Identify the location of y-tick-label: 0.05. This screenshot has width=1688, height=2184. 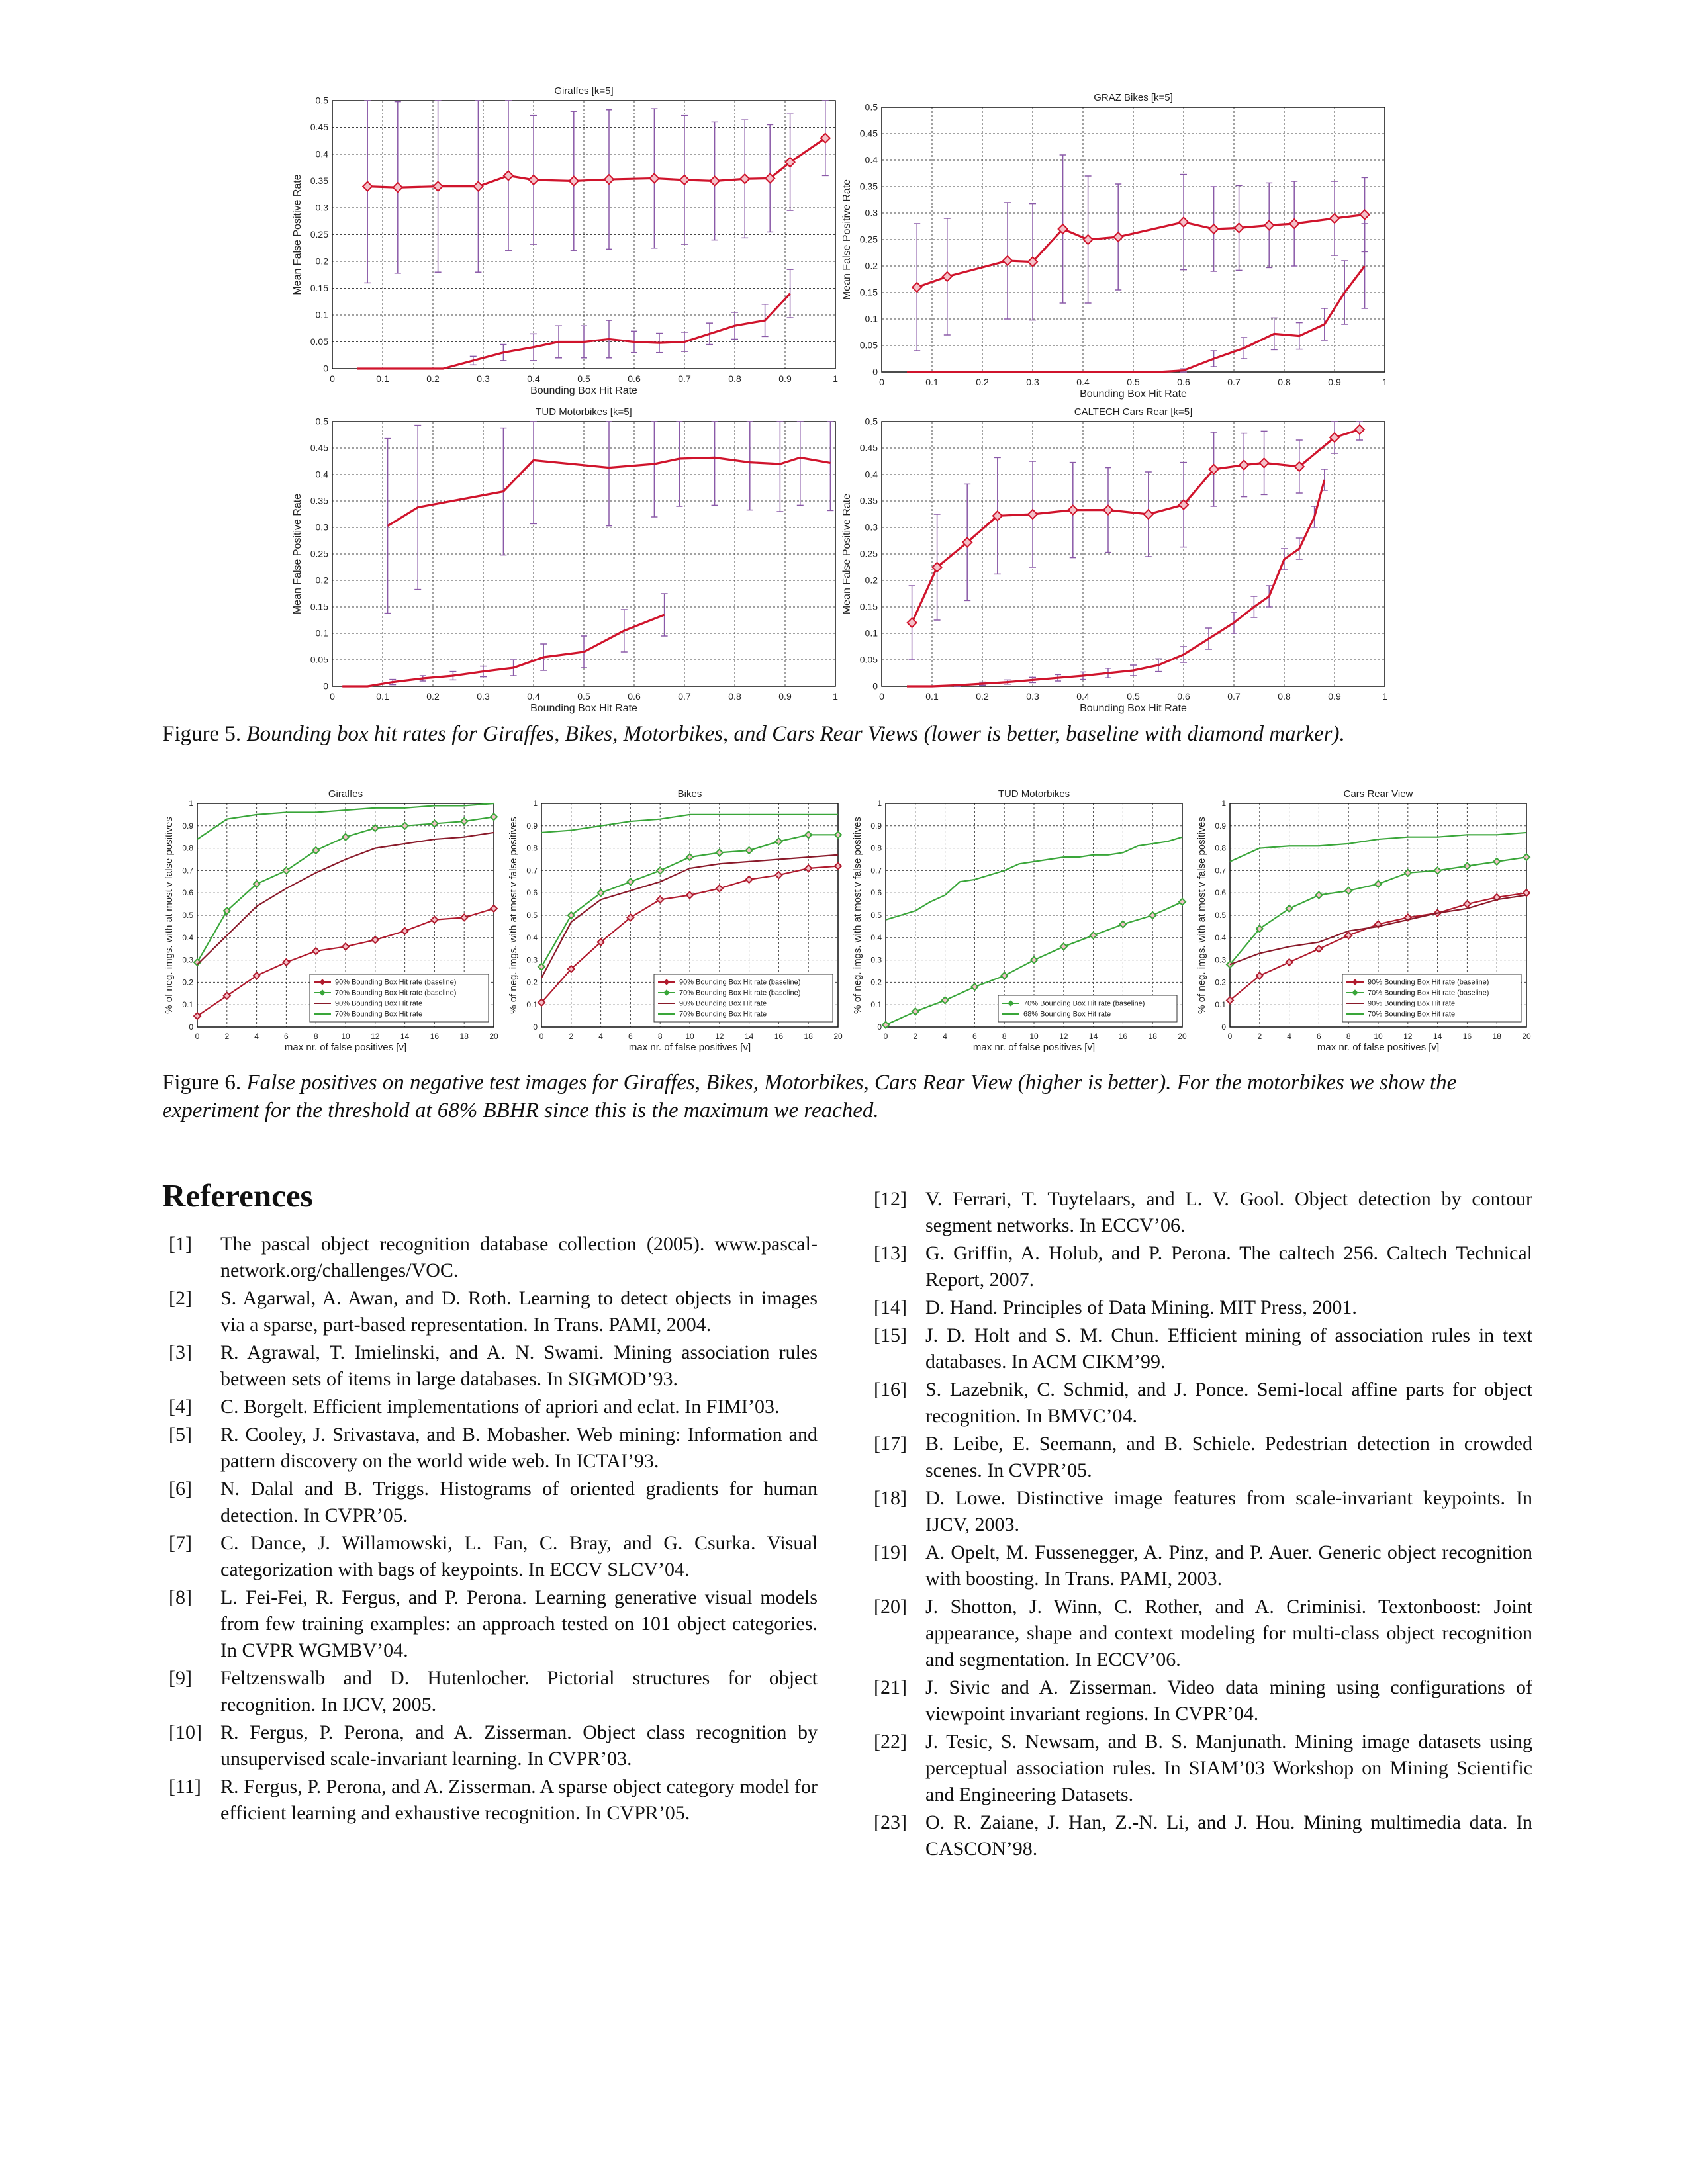
(869, 345).